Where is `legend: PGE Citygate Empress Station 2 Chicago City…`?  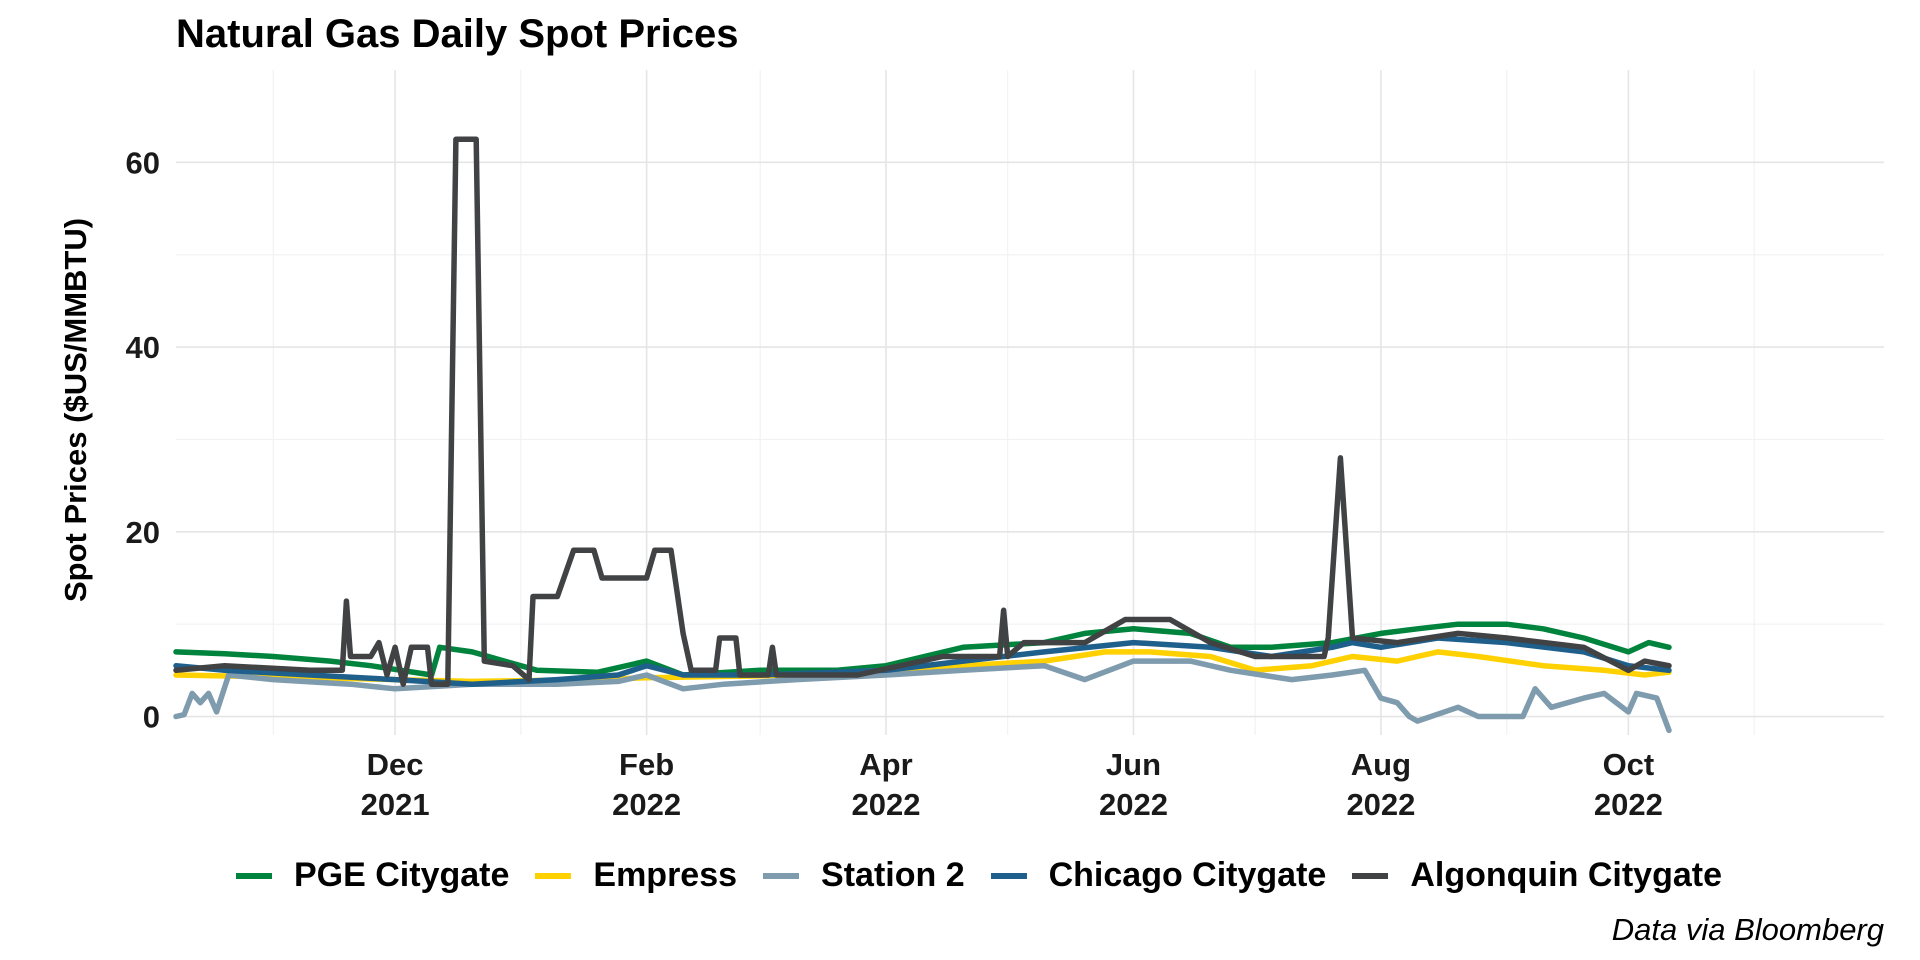 legend: PGE Citygate Empress Station 2 Chicago City… is located at coordinates (992, 875).